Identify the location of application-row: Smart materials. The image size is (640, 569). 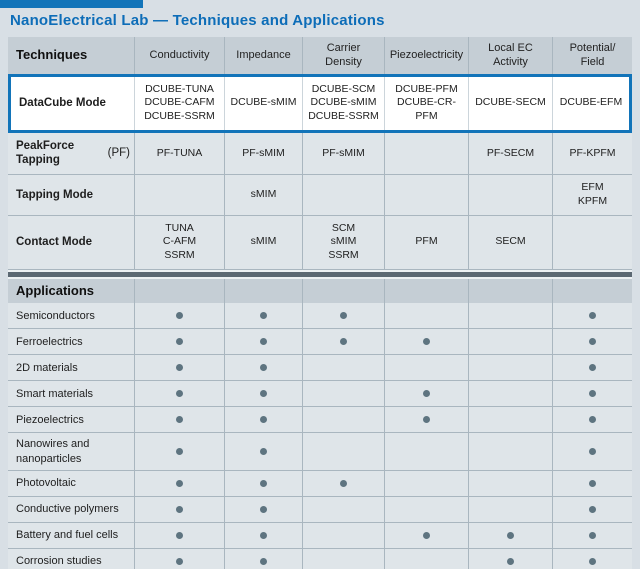
(320, 394).